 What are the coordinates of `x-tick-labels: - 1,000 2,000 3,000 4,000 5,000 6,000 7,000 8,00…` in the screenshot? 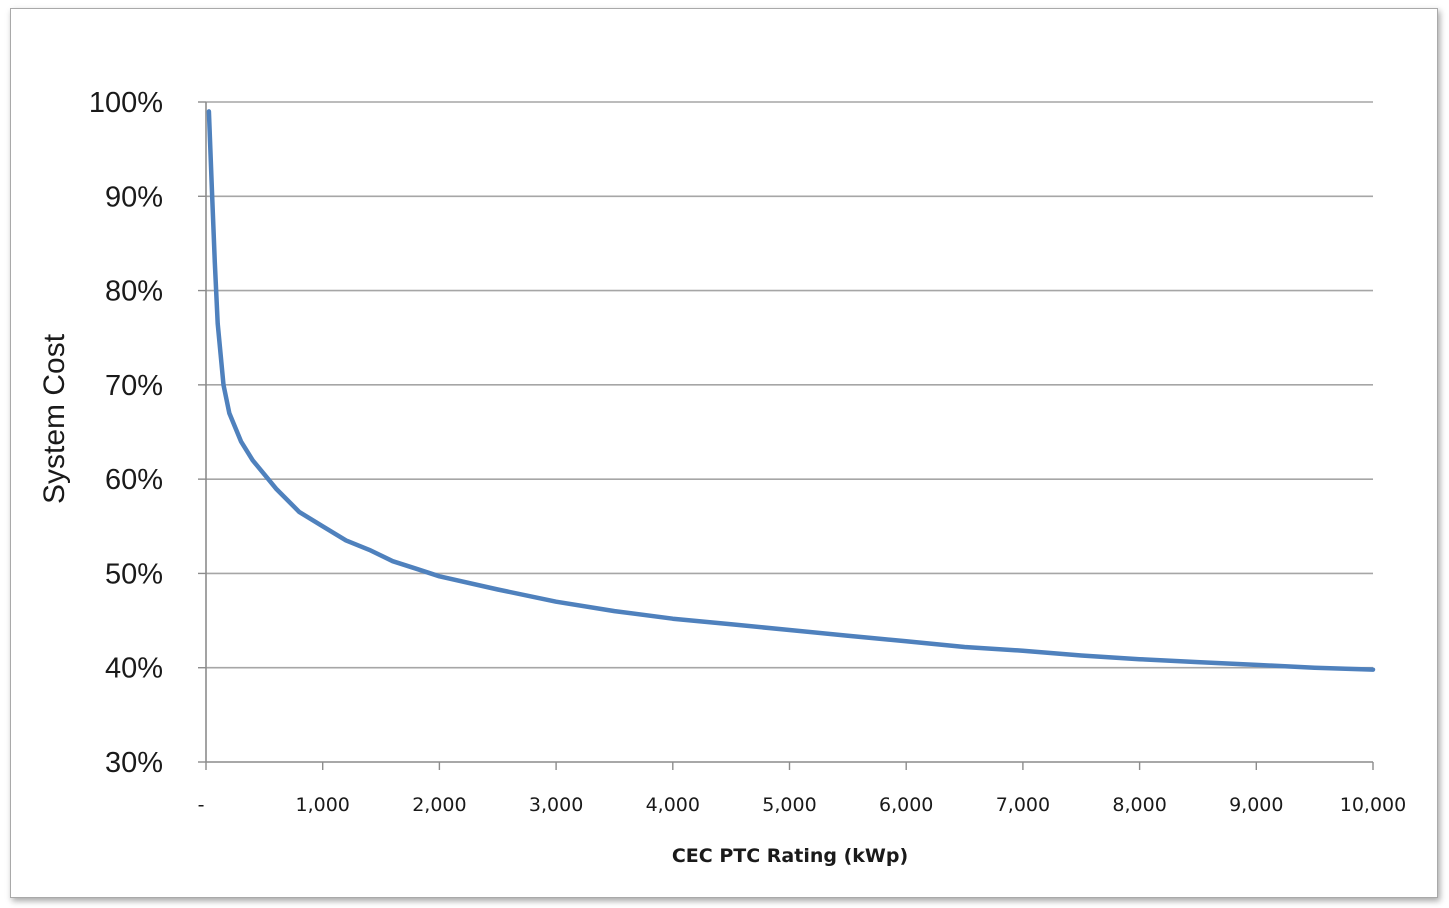 It's located at (802, 805).